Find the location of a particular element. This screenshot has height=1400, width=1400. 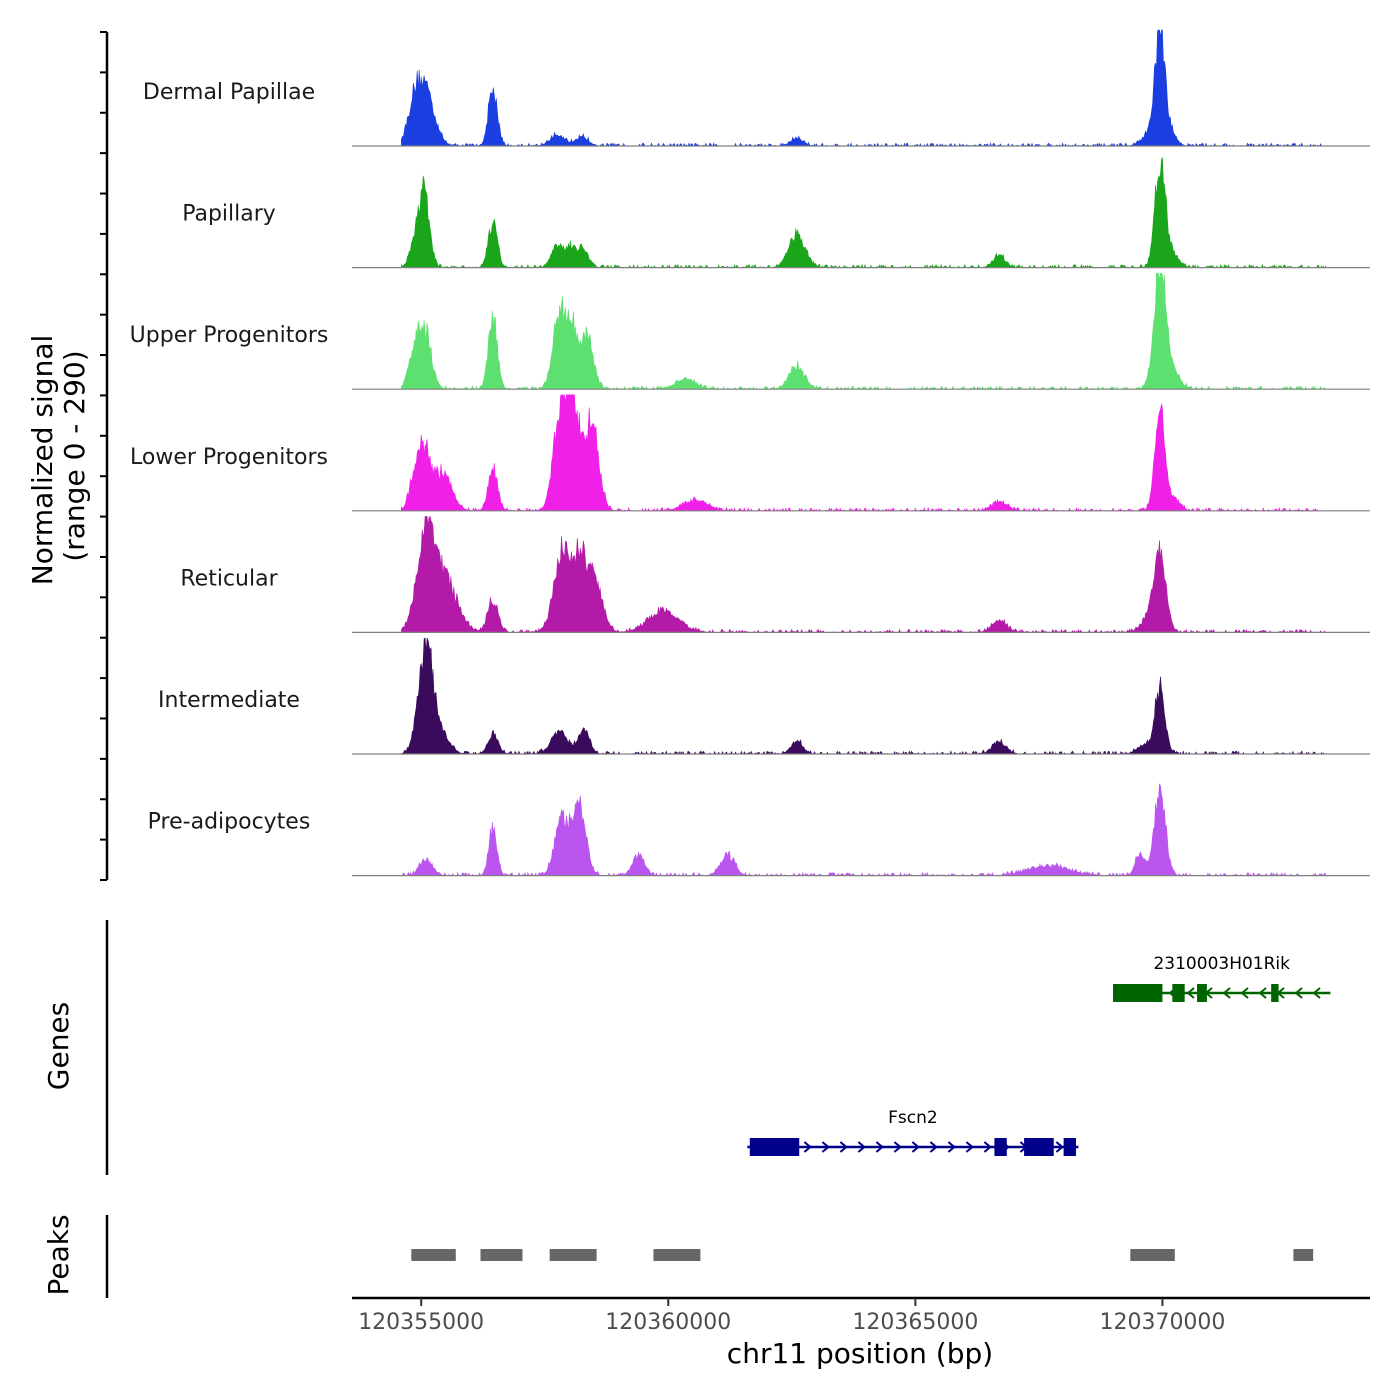

y-axis-title-line1: Normalized signal is located at coordinates (42, 460).